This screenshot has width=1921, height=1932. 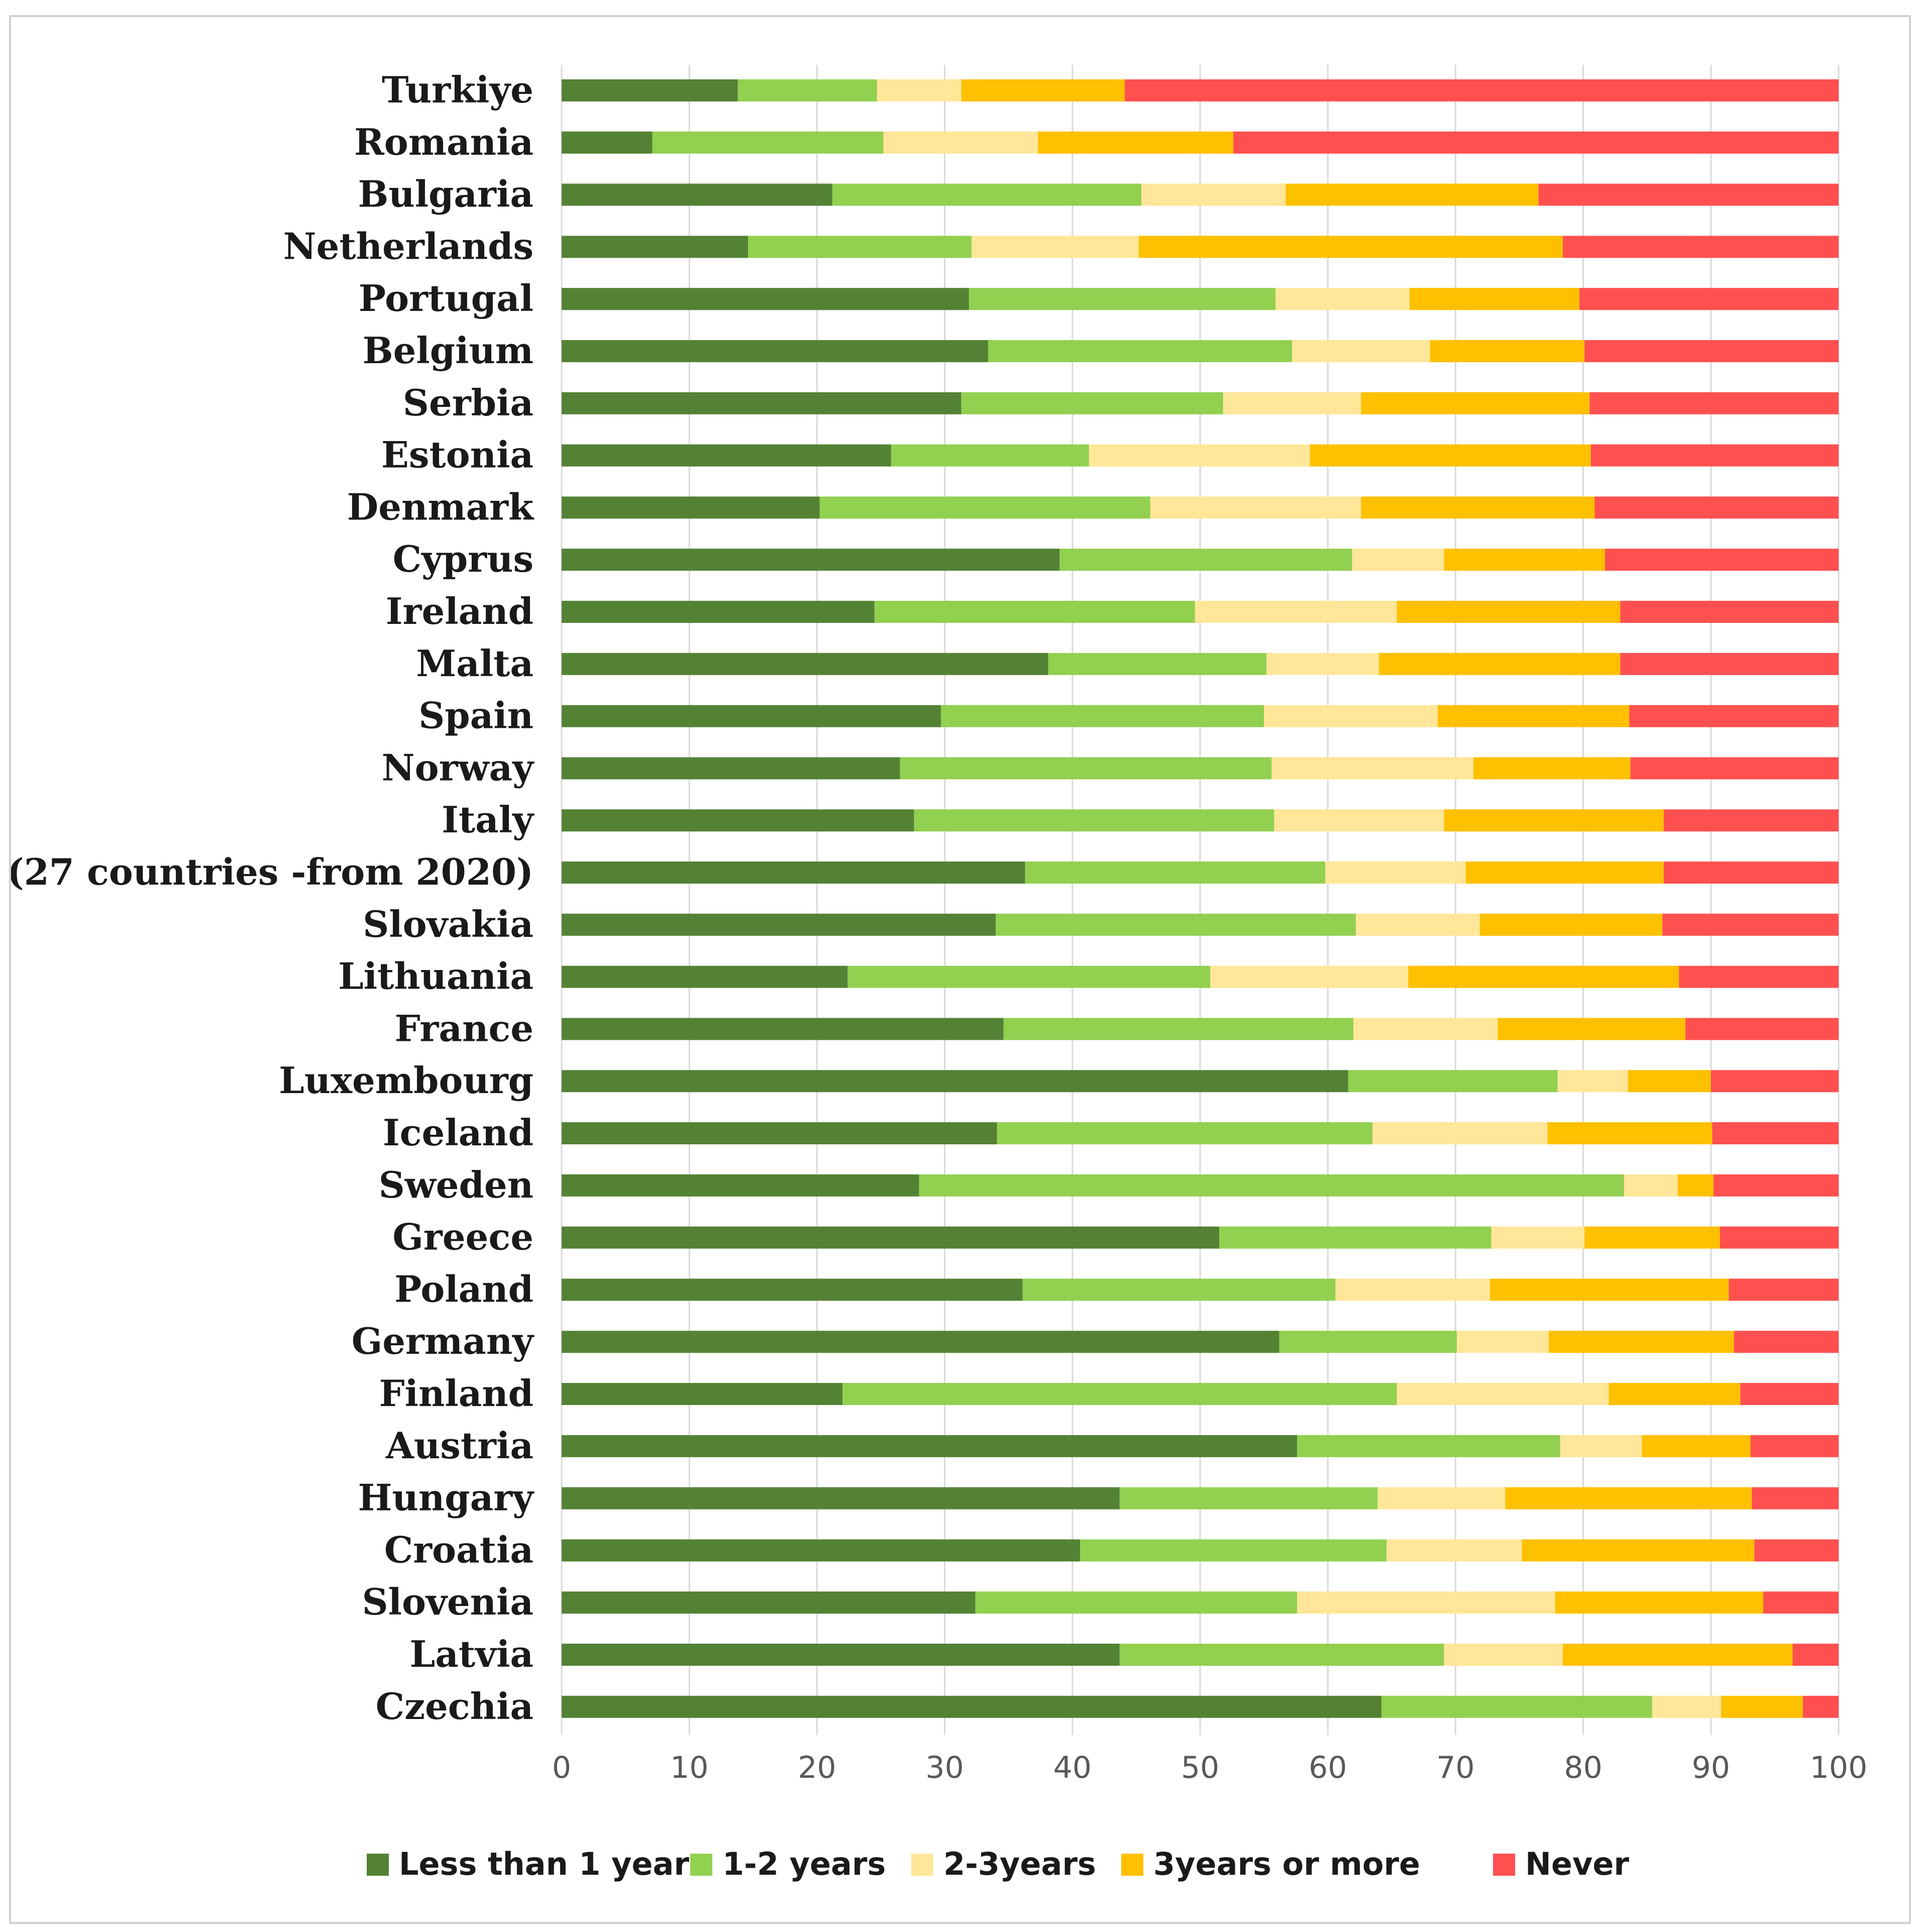 What do you see at coordinates (458, 767) in the screenshot?
I see `category-label: Norway` at bounding box center [458, 767].